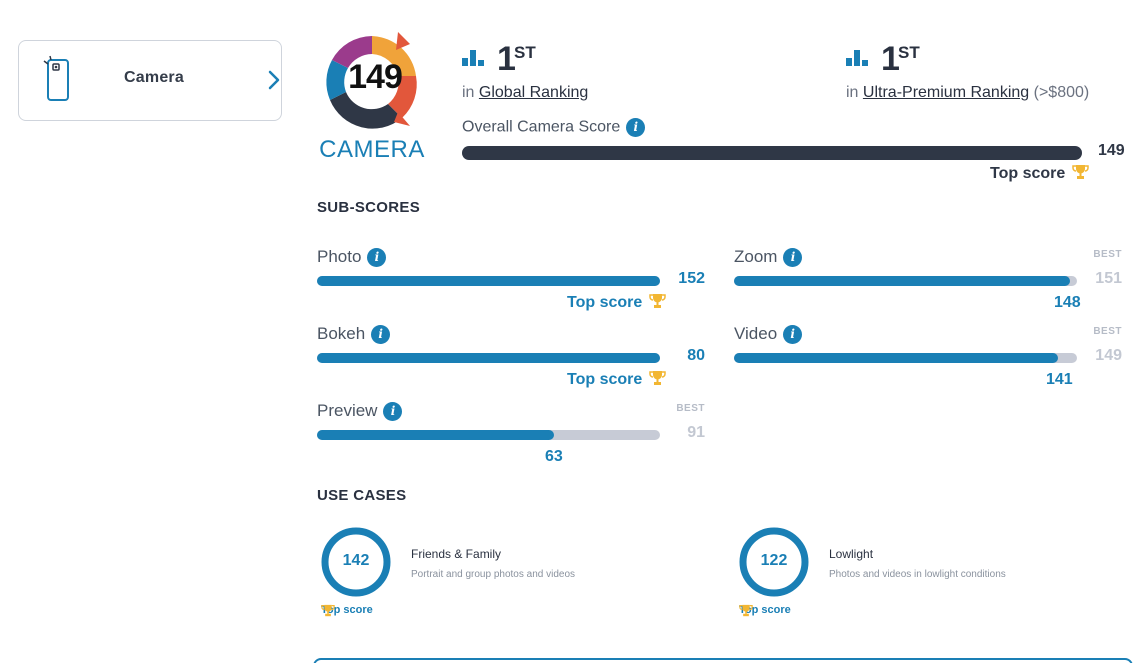  I want to click on subscore-photo: Photo i 152 Top score, so click(512, 282).